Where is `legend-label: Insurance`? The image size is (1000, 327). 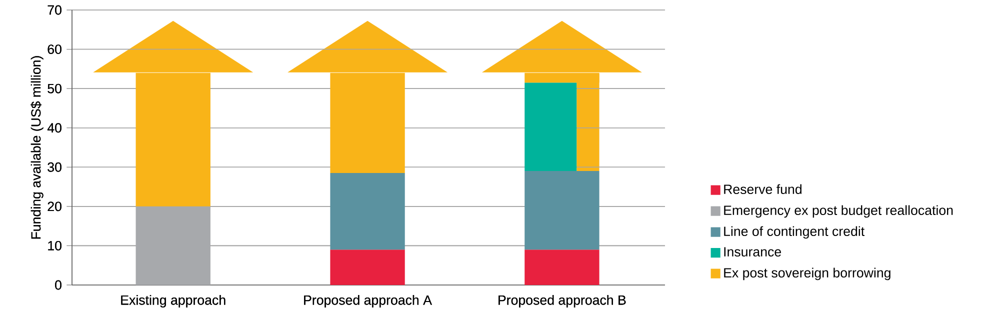
legend-label: Insurance is located at coordinates (752, 252).